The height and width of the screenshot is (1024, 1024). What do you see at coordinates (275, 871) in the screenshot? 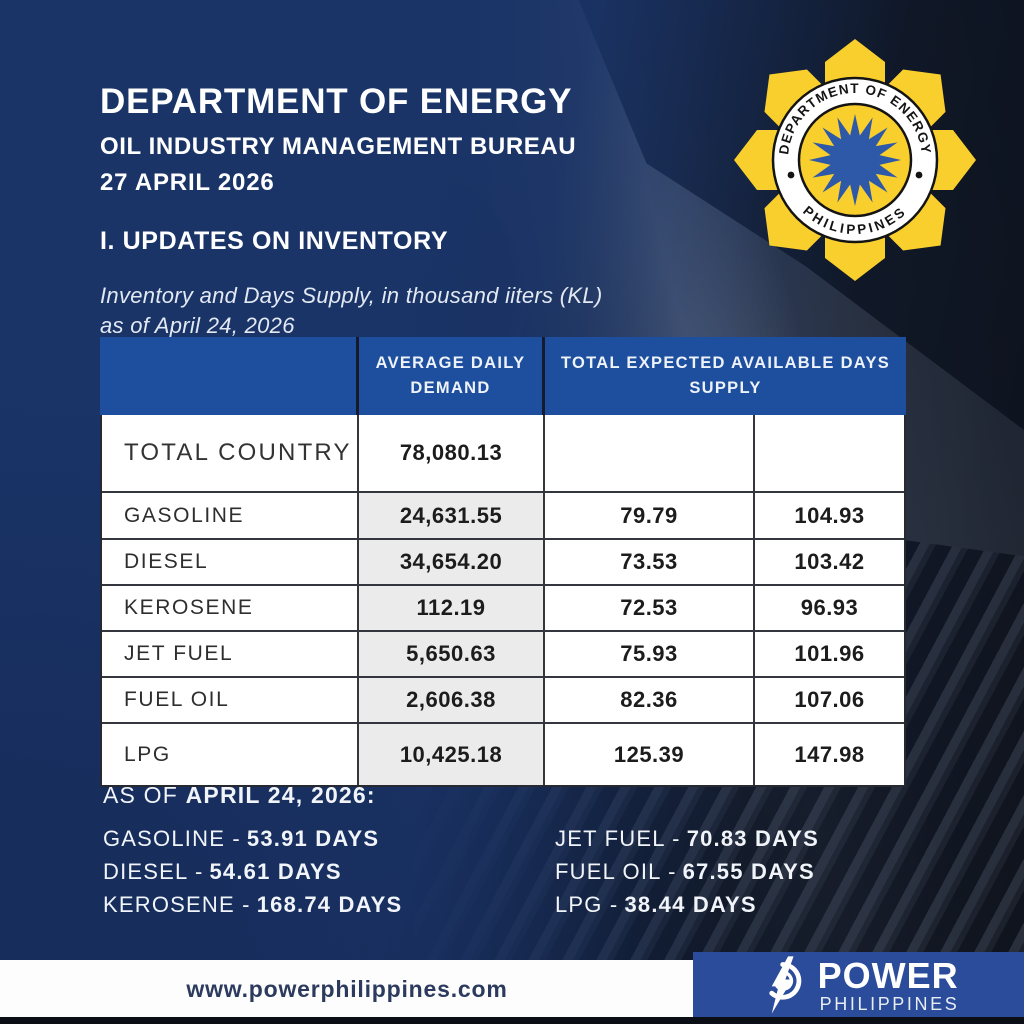
I see `summary-item-value: 54.61 DAYS` at bounding box center [275, 871].